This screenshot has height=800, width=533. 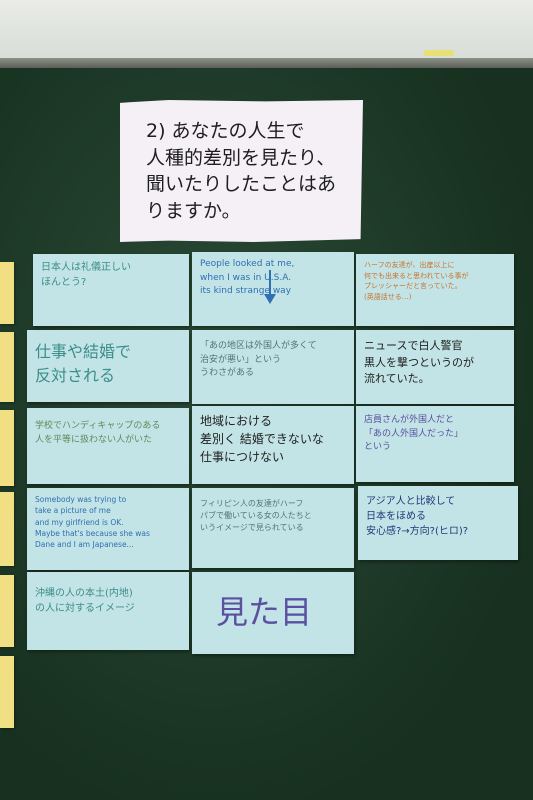 I want to click on answer-text: 学校でハンディキャップのある 人を平等に扱わない人がいた, so click(x=98, y=433).